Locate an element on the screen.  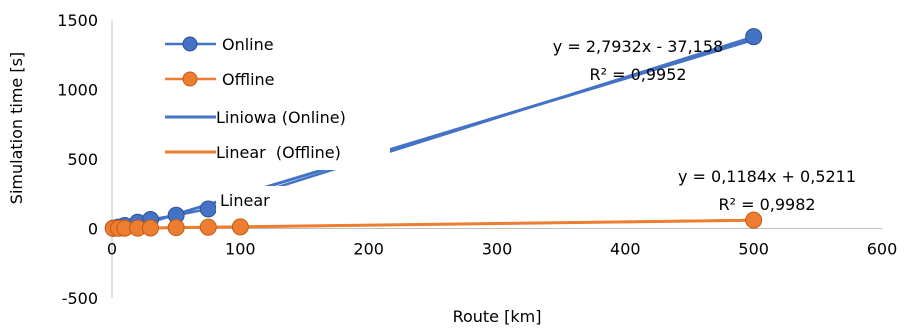
online-equation: y = 2,7932x - 37,158 is located at coordinates (638, 46).